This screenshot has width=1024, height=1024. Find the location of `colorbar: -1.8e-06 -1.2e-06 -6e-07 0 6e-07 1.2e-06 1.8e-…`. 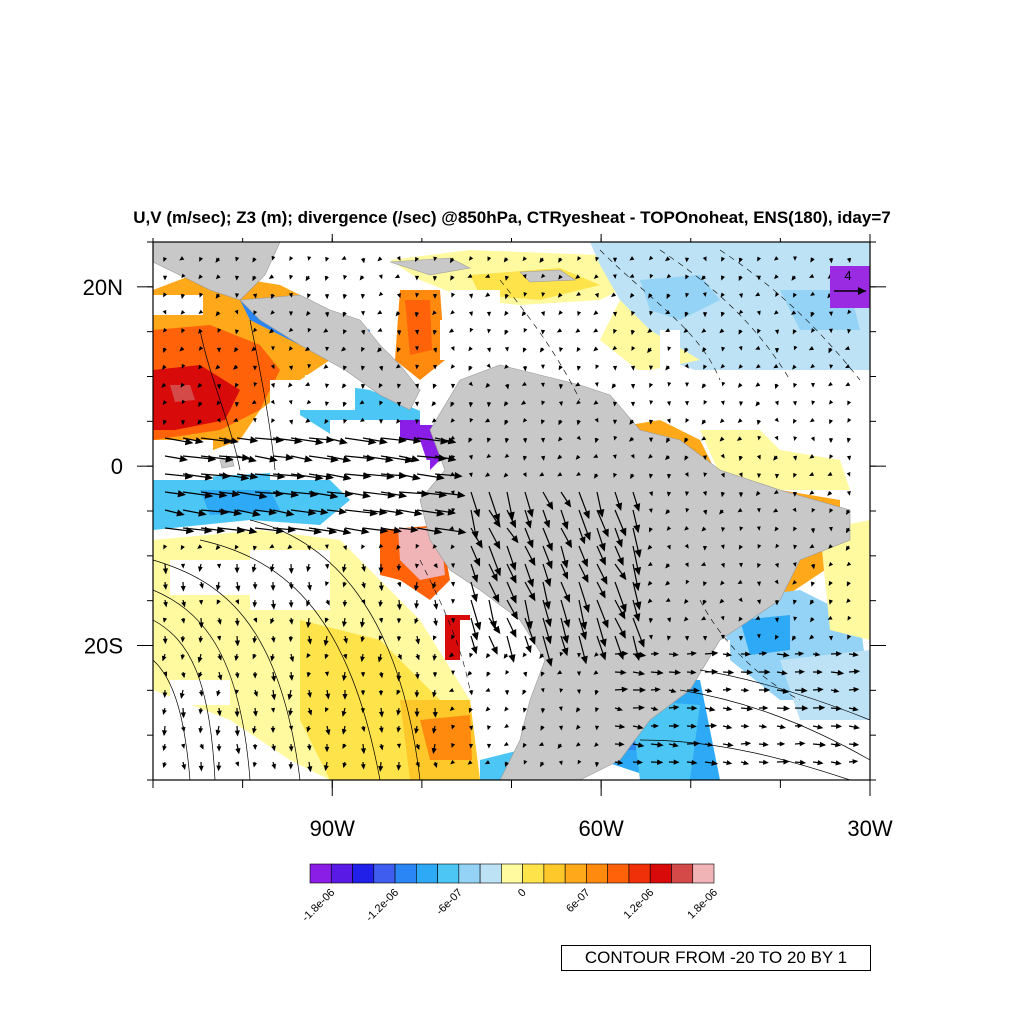

colorbar: -1.8e-06 -1.2e-06 -6e-07 0 6e-07 1.2e-06 1.8e-… is located at coordinates (510, 893).